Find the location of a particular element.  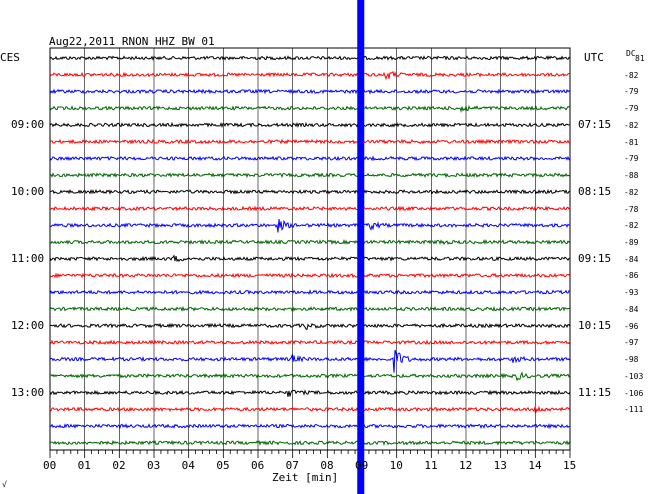

dc-offset-label: -78 is located at coordinates (631, 209).